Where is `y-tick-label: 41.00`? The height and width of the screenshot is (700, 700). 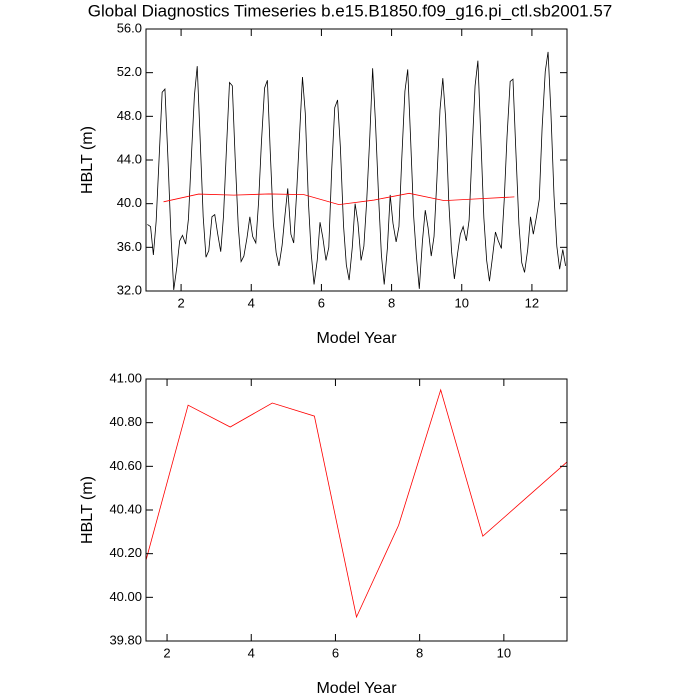
y-tick-label: 41.00 is located at coordinates (125, 377).